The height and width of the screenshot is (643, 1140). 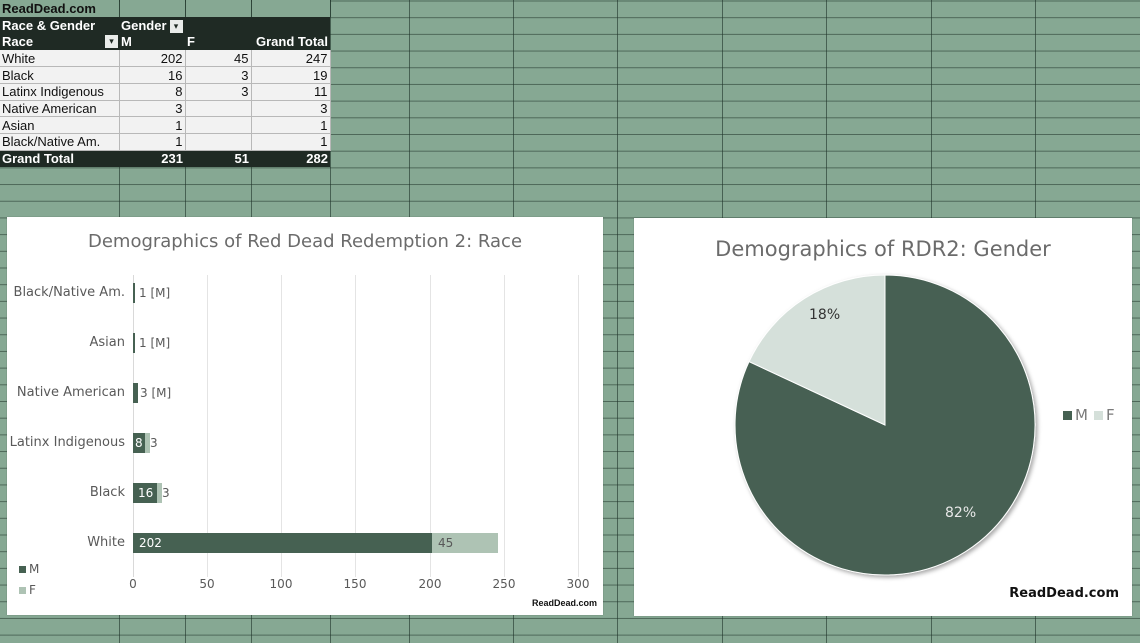 I want to click on row-field-label: Race, so click(x=18, y=42).